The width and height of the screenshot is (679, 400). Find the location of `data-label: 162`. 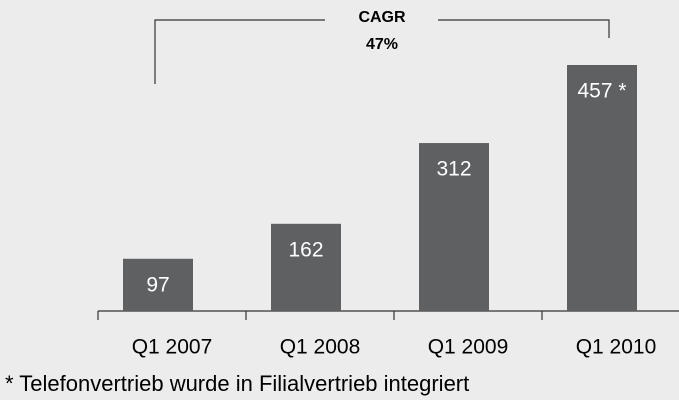

data-label: 162 is located at coordinates (305, 249).